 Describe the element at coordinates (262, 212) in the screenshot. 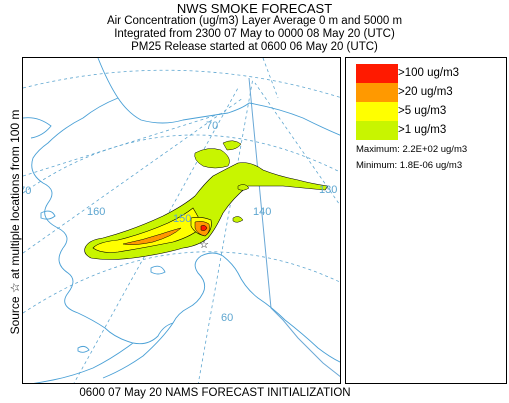

I see `grid-label-lon-140: 140` at that location.